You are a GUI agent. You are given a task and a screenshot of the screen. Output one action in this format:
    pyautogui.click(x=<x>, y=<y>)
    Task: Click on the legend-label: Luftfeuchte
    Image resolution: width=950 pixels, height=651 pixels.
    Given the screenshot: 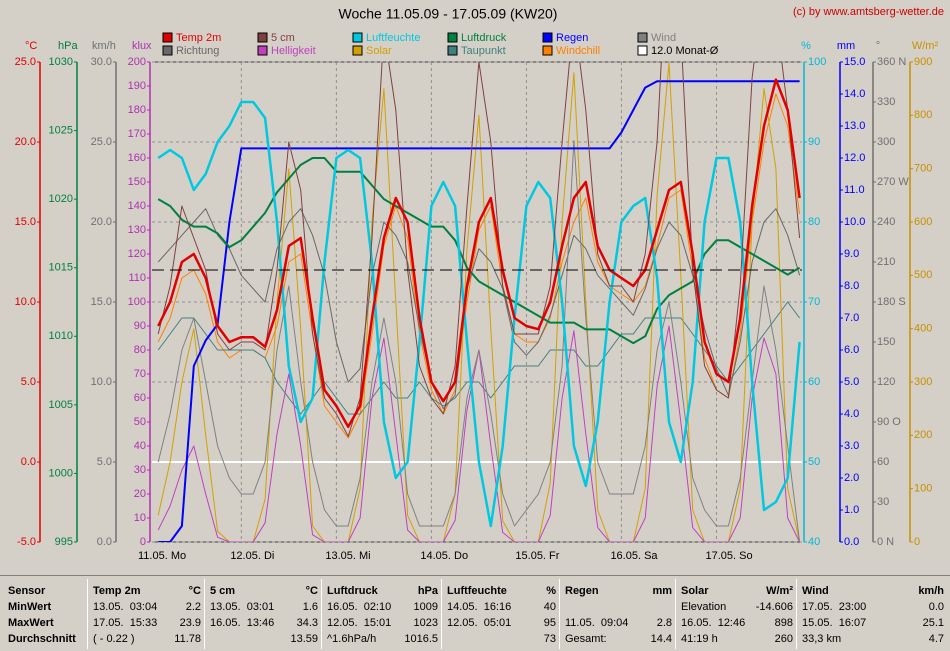 What is the action you would take?
    pyautogui.click(x=393, y=38)
    